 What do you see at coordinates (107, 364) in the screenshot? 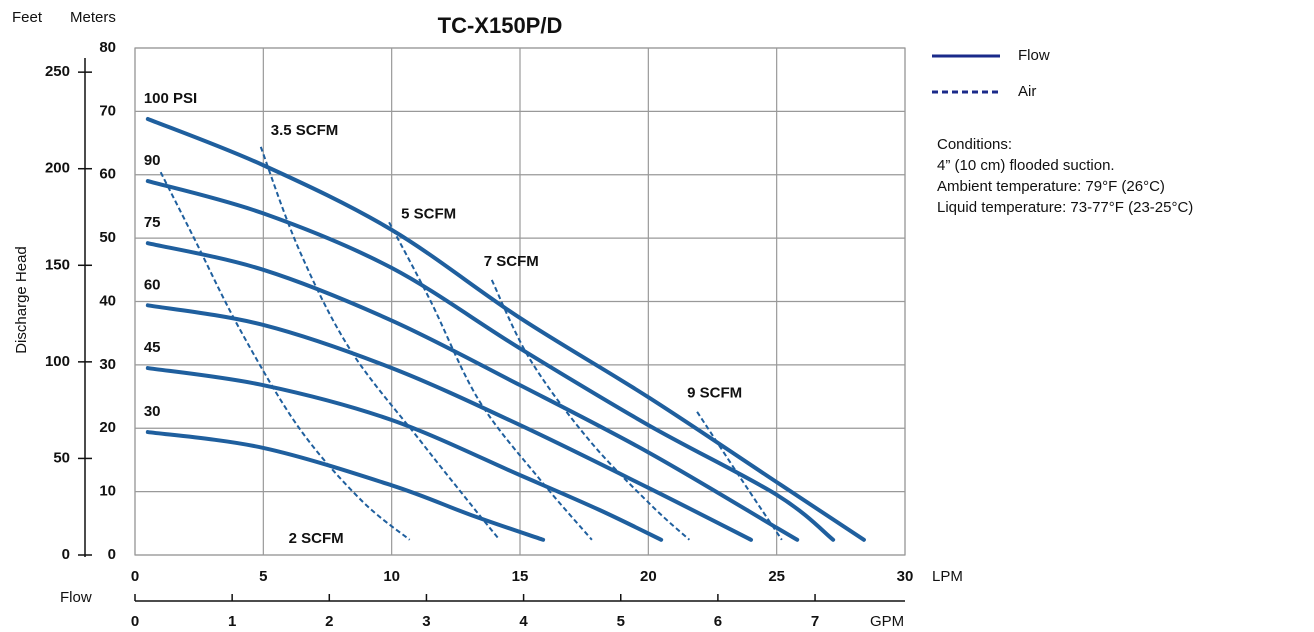
I see `y-tick-label: 30` at bounding box center [107, 364].